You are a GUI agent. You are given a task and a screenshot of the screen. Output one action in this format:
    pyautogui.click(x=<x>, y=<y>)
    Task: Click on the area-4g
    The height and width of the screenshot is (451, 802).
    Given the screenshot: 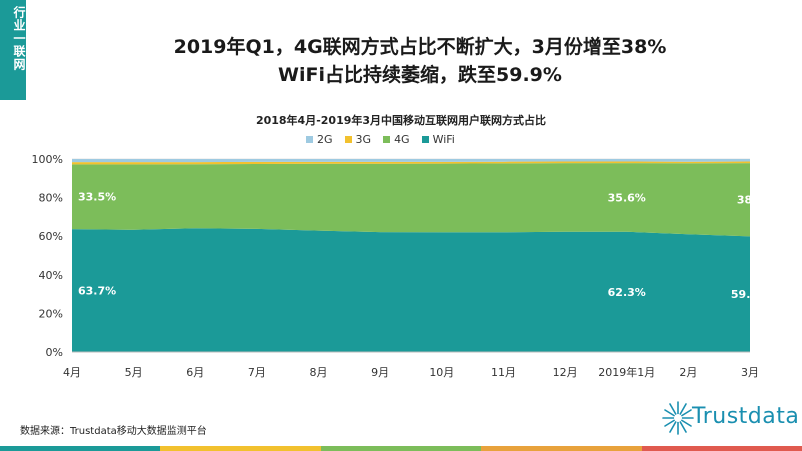 What is the action you would take?
    pyautogui.click(x=411, y=200)
    